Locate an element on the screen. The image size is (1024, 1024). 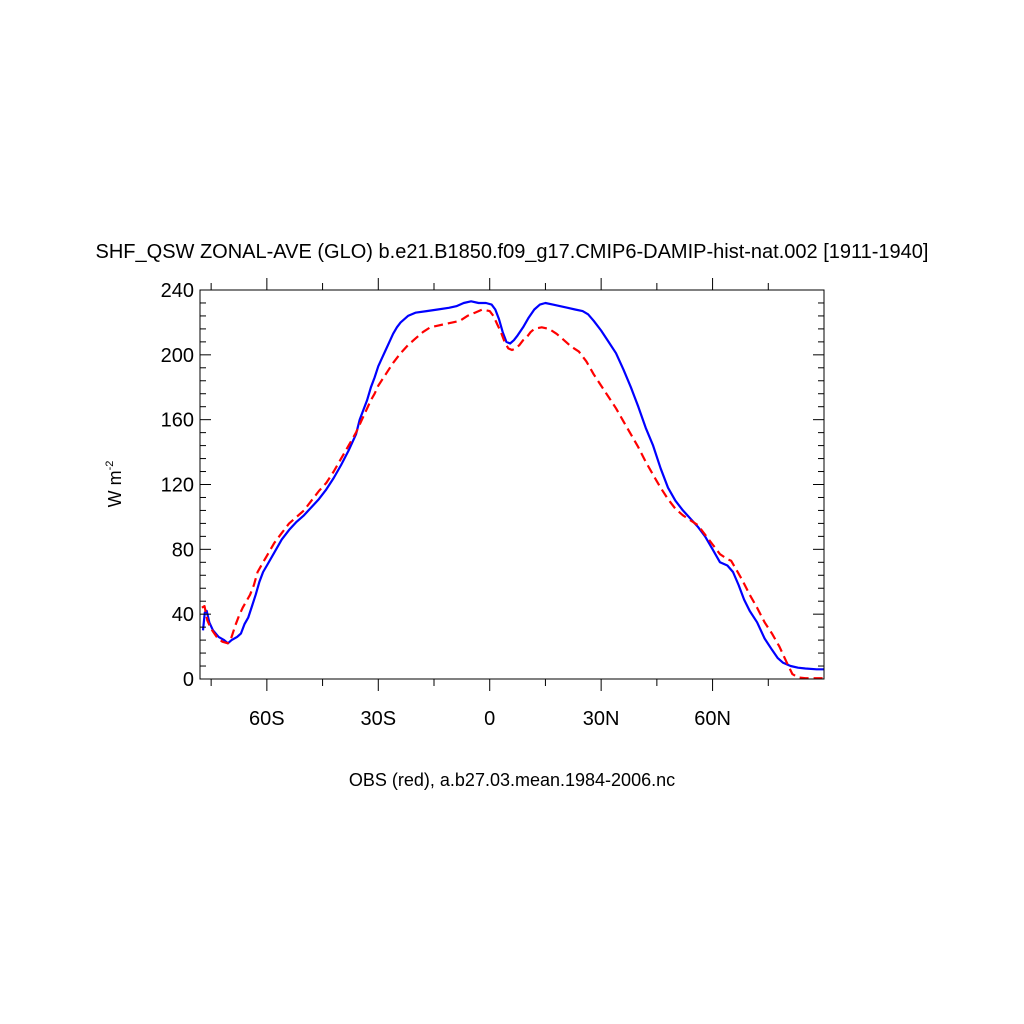
x-tick-label: 0 is located at coordinates (489, 719).